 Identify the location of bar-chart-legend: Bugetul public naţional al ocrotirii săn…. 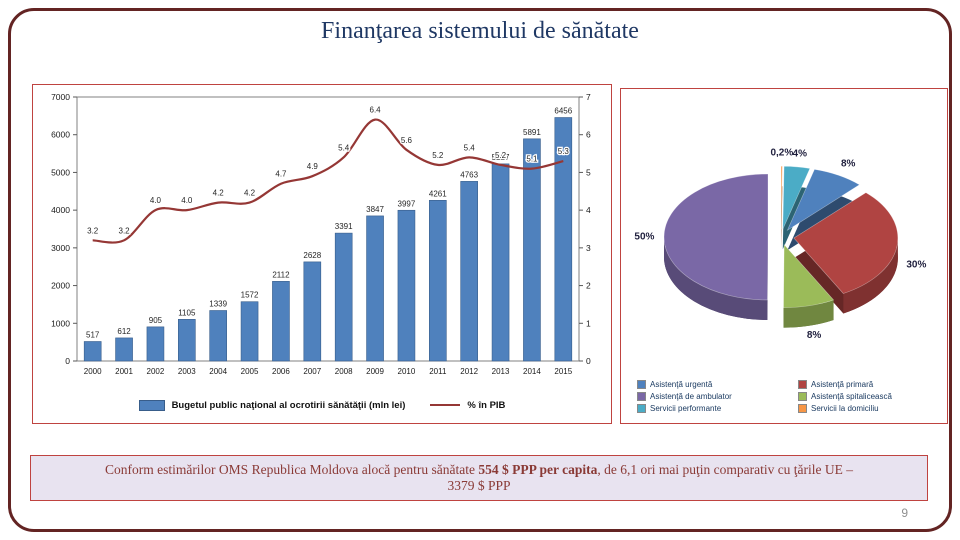
(322, 405).